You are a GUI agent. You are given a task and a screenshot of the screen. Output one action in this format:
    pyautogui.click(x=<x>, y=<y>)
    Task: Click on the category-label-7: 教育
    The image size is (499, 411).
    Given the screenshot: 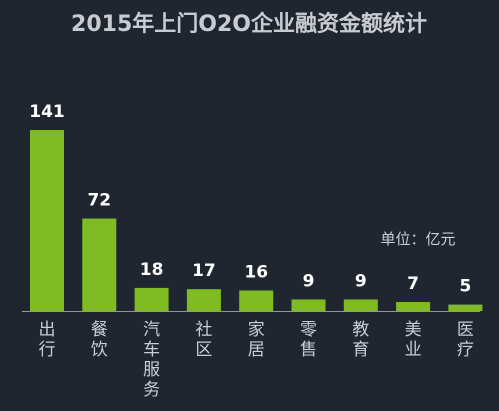 What is the action you would take?
    pyautogui.click(x=360, y=340)
    